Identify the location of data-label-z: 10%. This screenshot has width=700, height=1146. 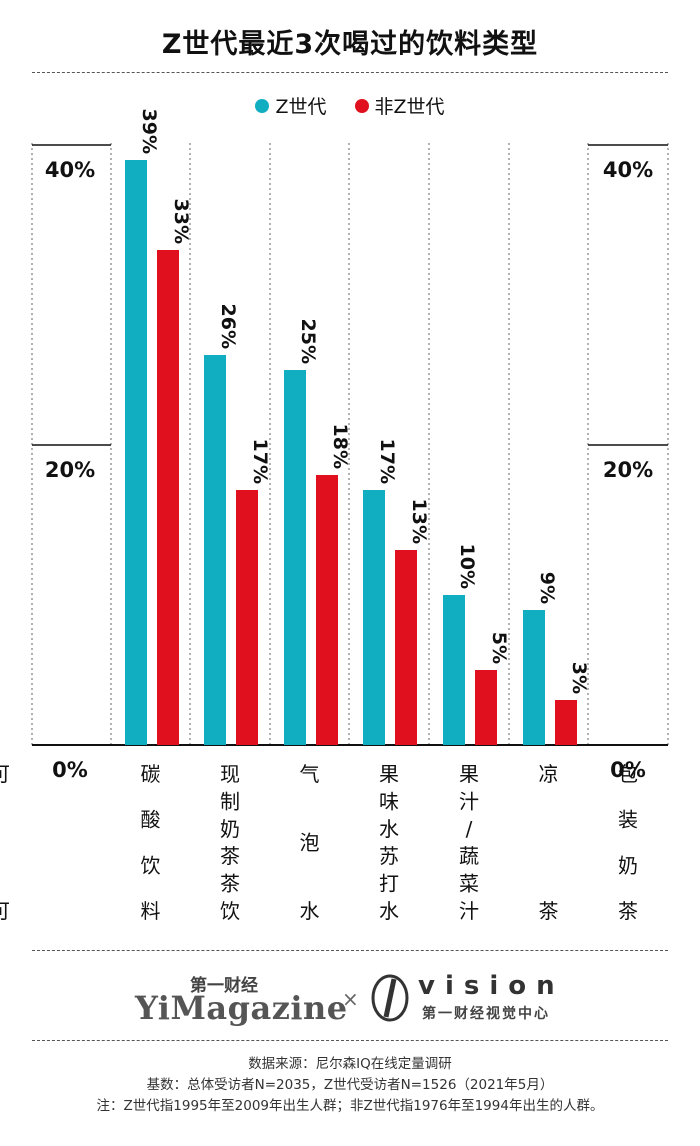
(467, 566).